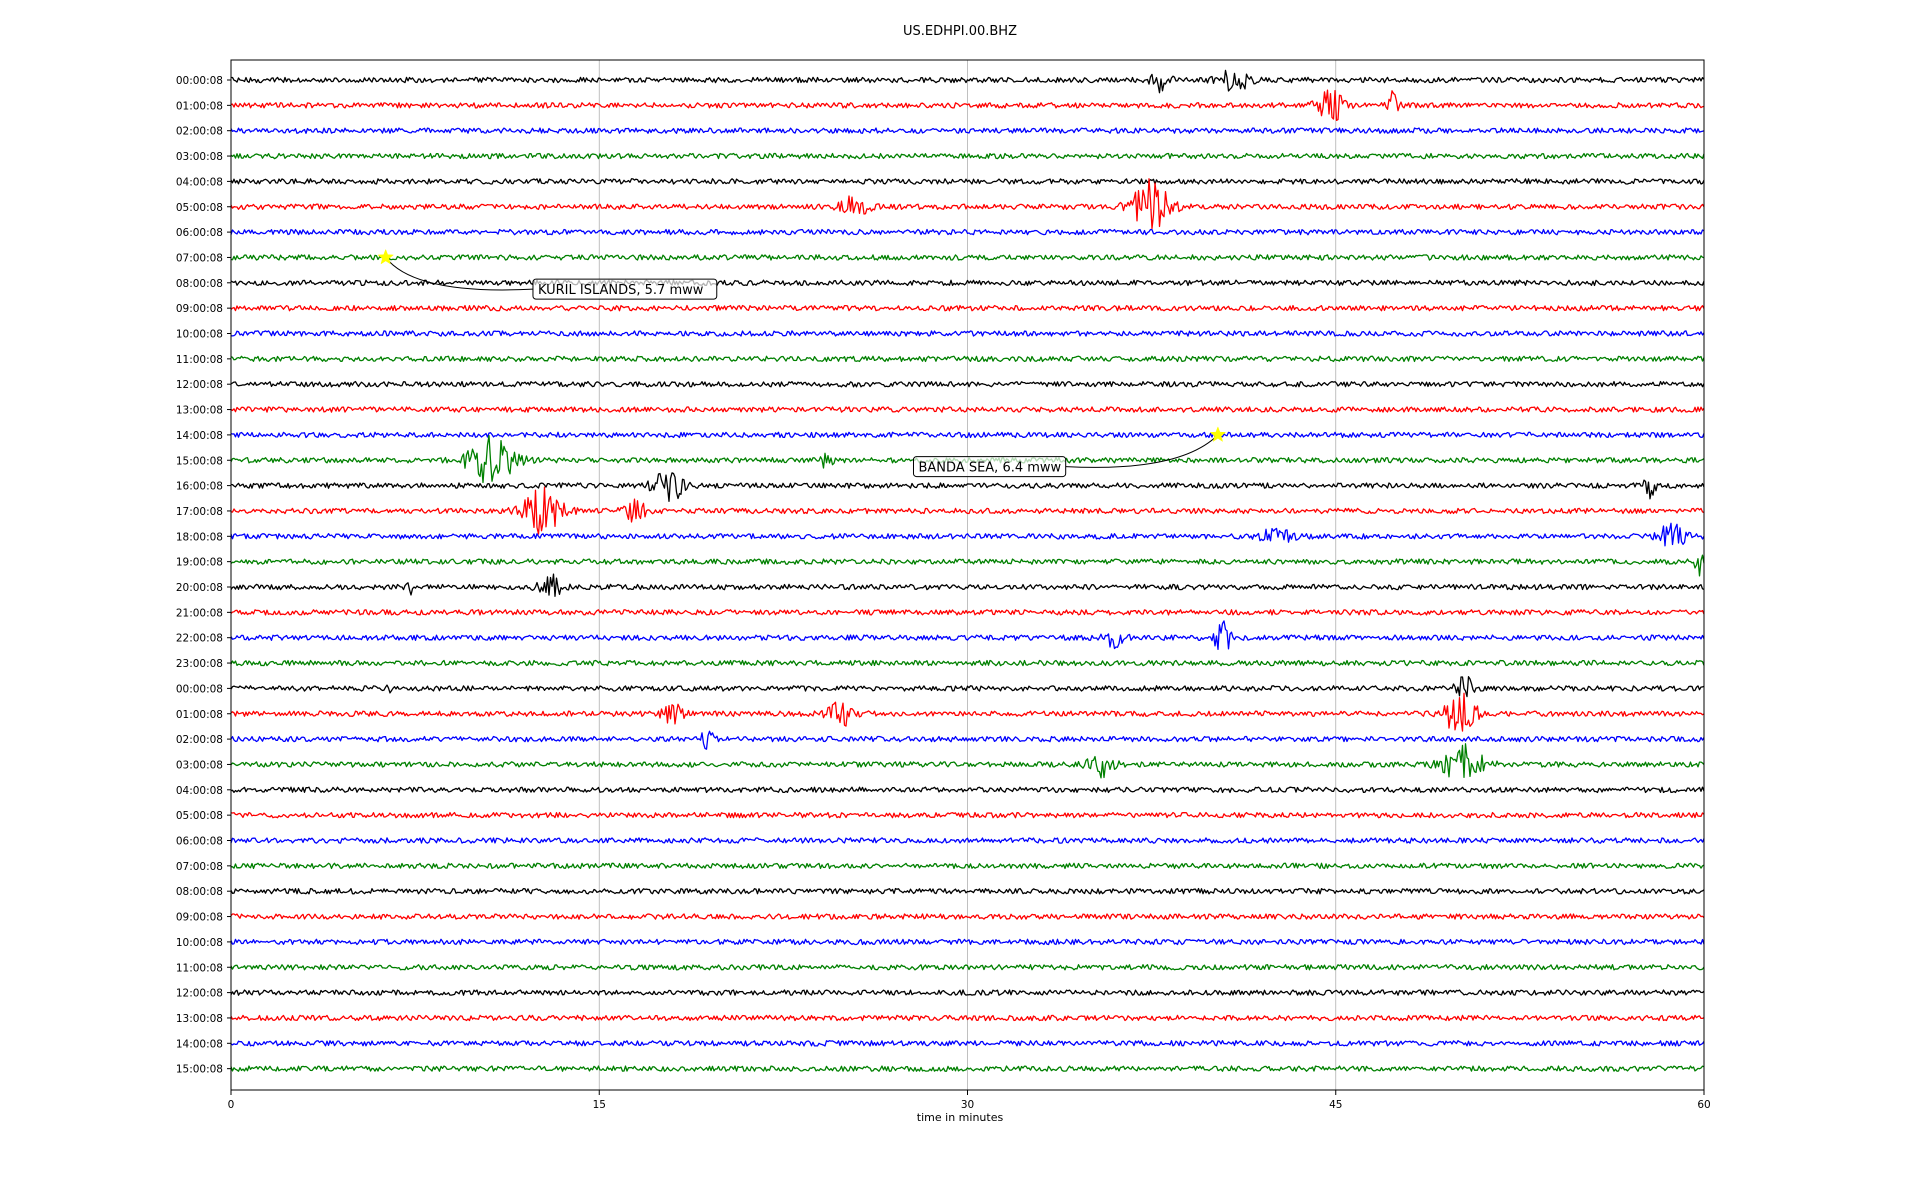  What do you see at coordinates (967, 1105) in the screenshot?
I see `x-tick-label: 30` at bounding box center [967, 1105].